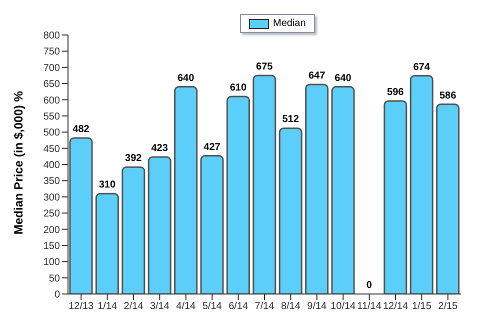 The image size is (479, 335). I want to click on y-tick-label: 150, so click(51, 246).